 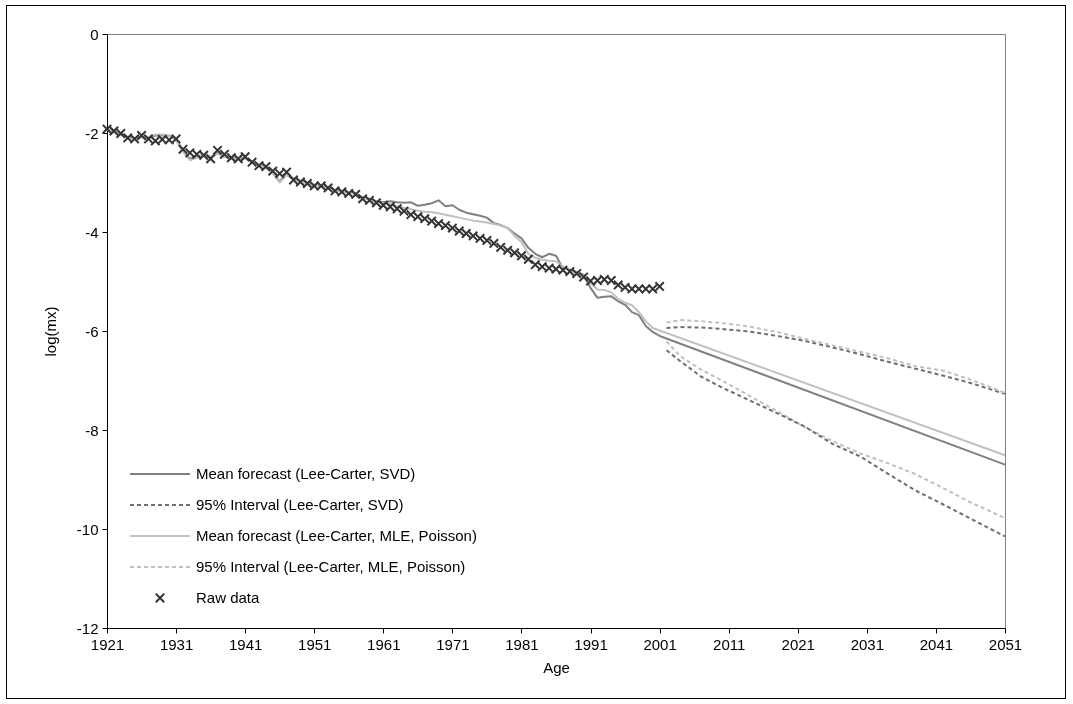 I want to click on y-tick-label: 0, so click(x=94, y=34).